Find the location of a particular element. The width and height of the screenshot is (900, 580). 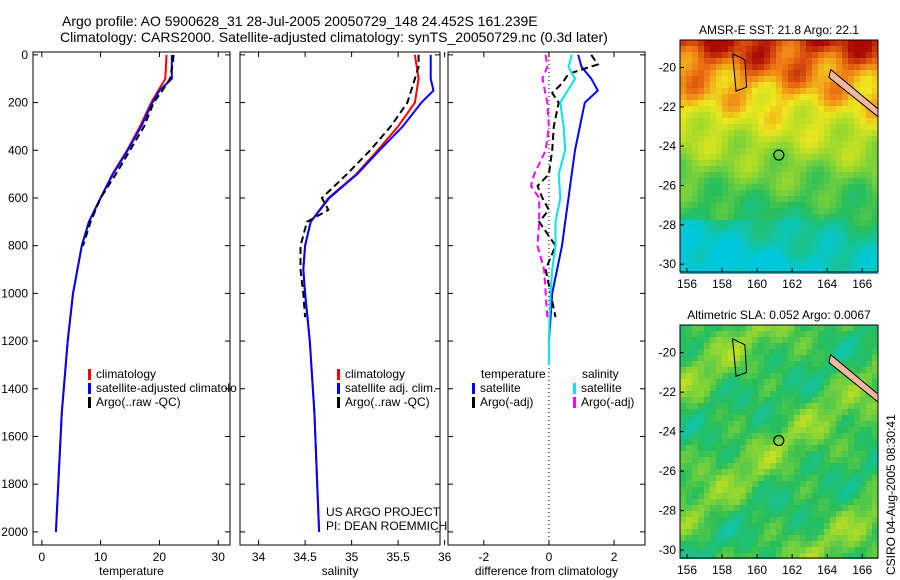

x-tick-label: 162 is located at coordinates (792, 284).